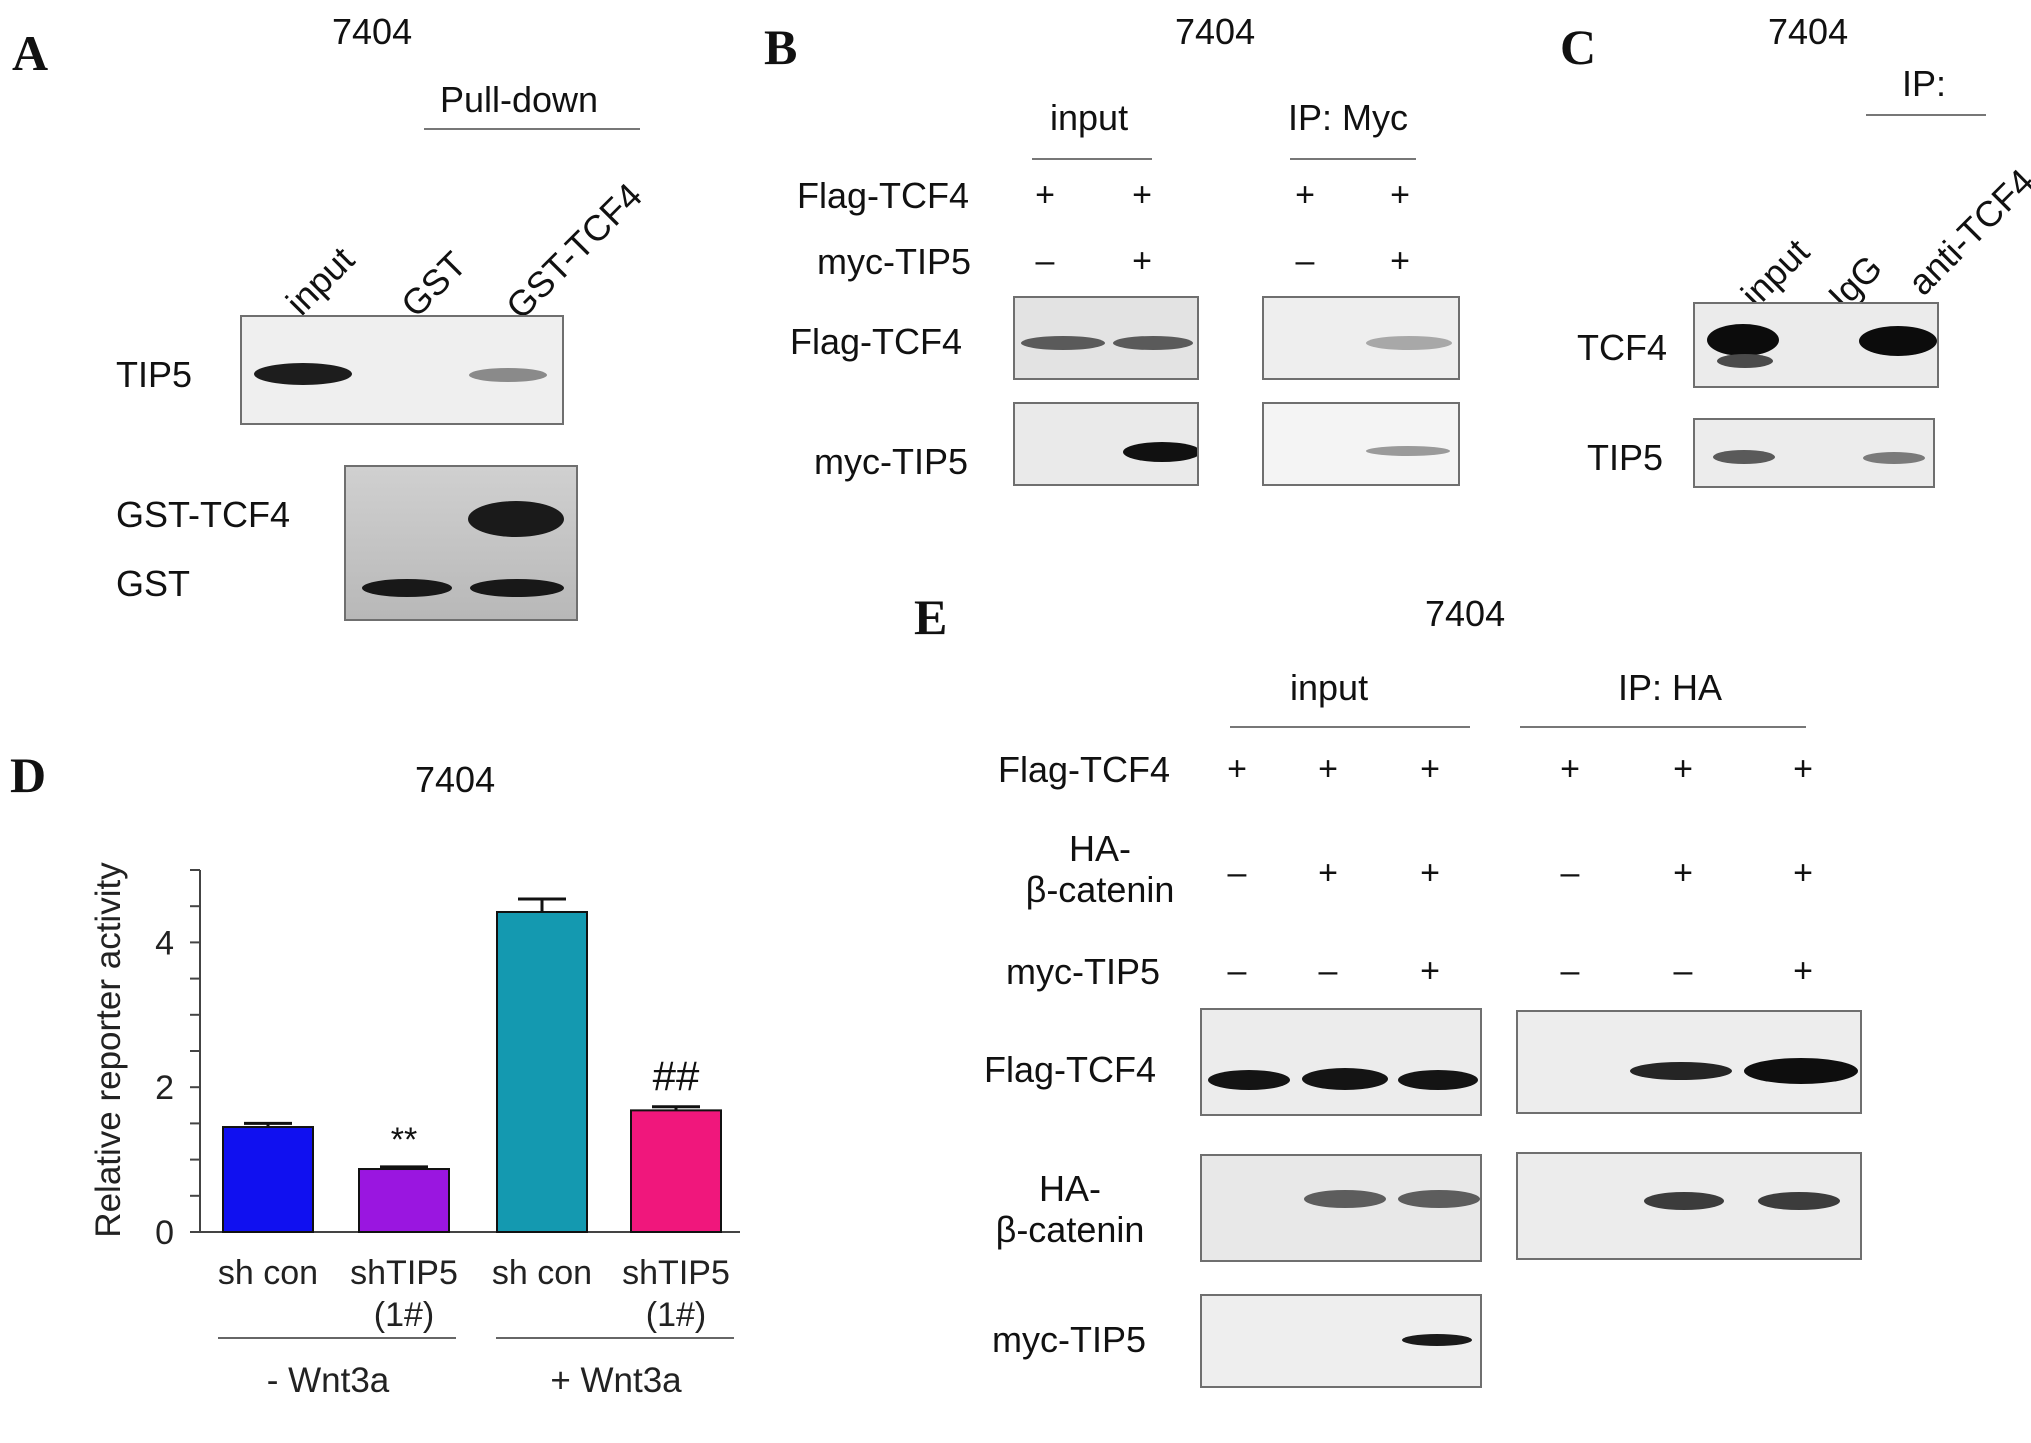 This screenshot has width=2031, height=1443. I want to click on blot-label-line2: β-catenin, so click(1070, 1230).